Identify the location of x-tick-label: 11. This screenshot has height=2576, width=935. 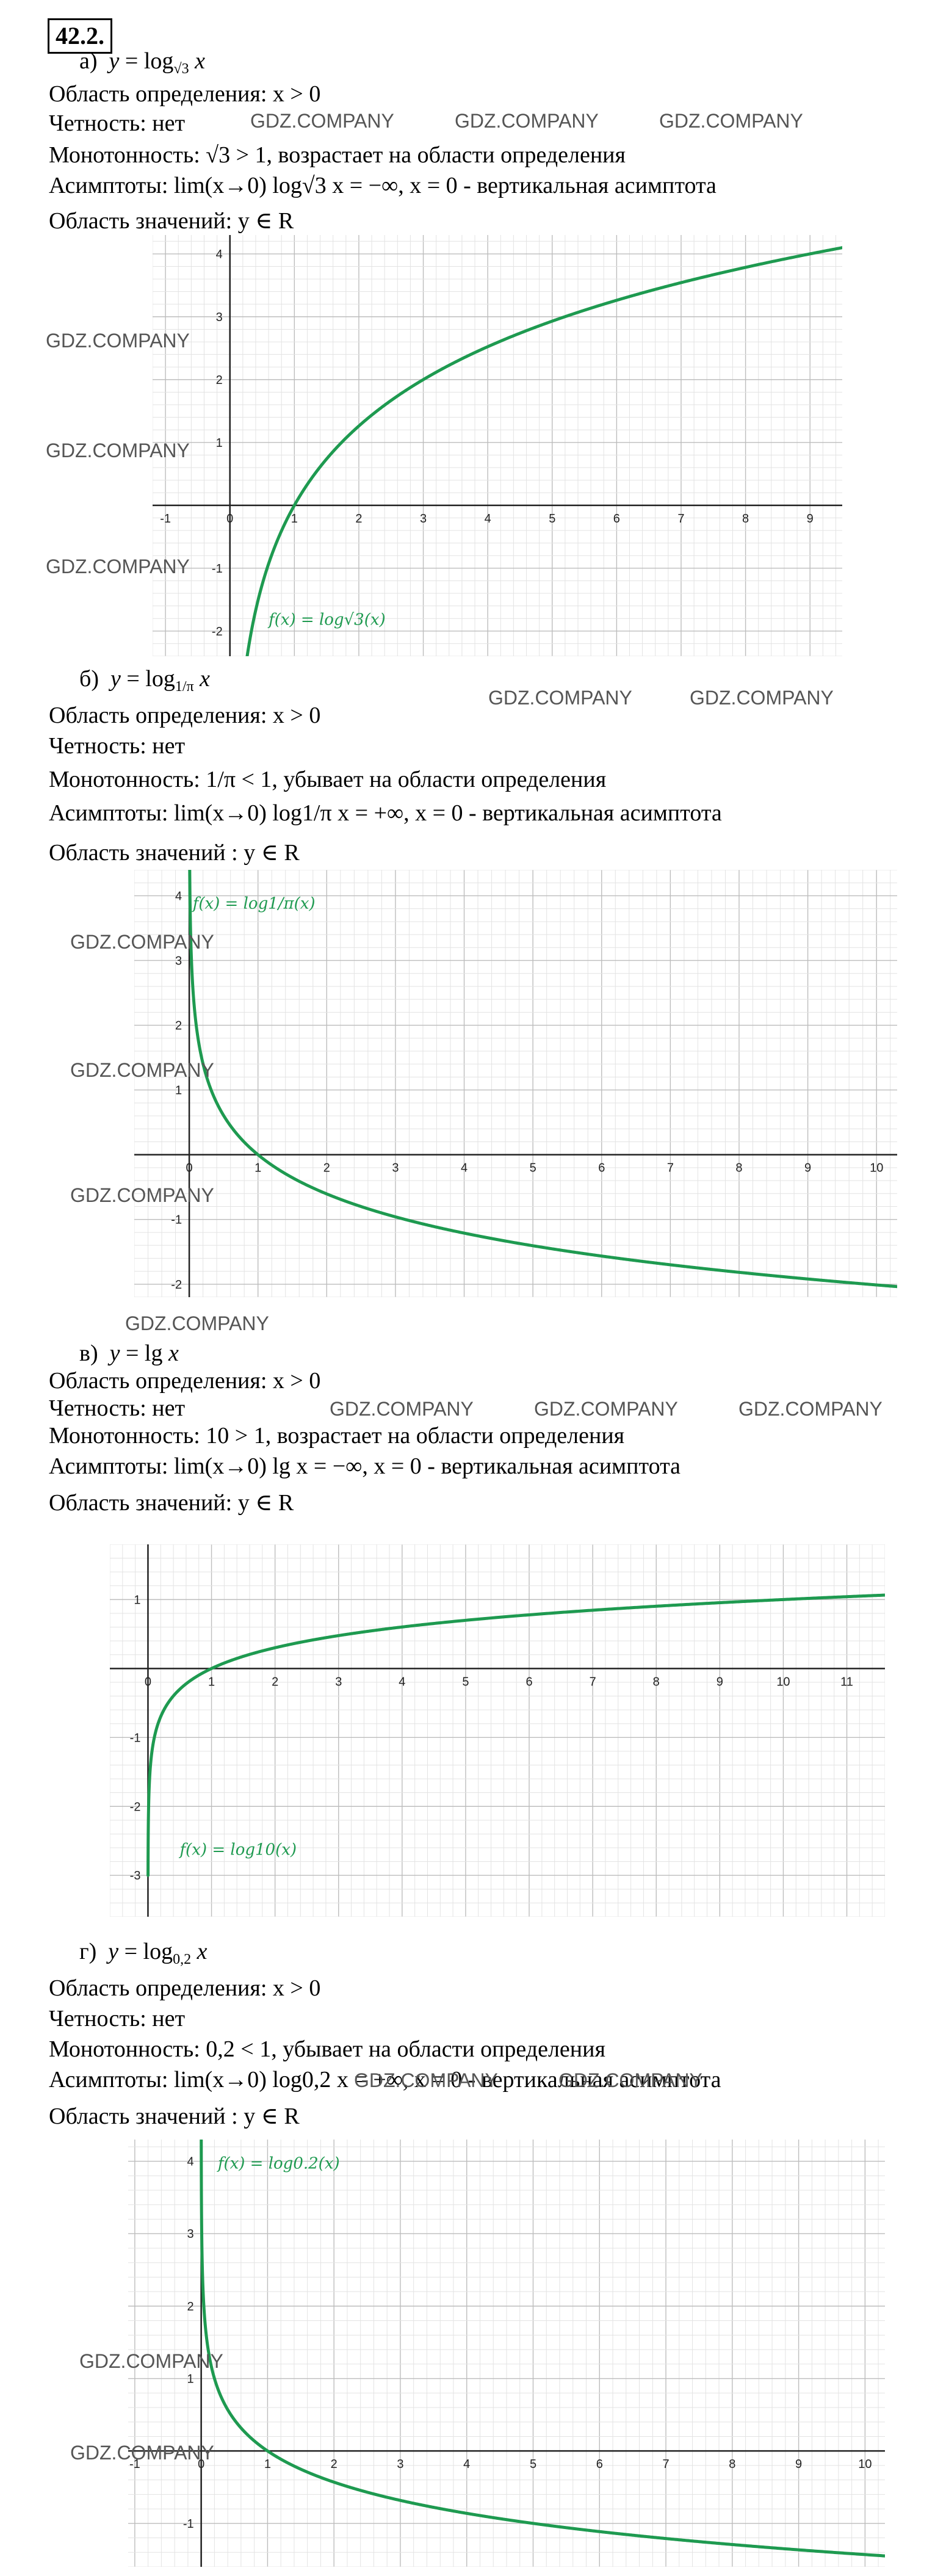
(846, 1681).